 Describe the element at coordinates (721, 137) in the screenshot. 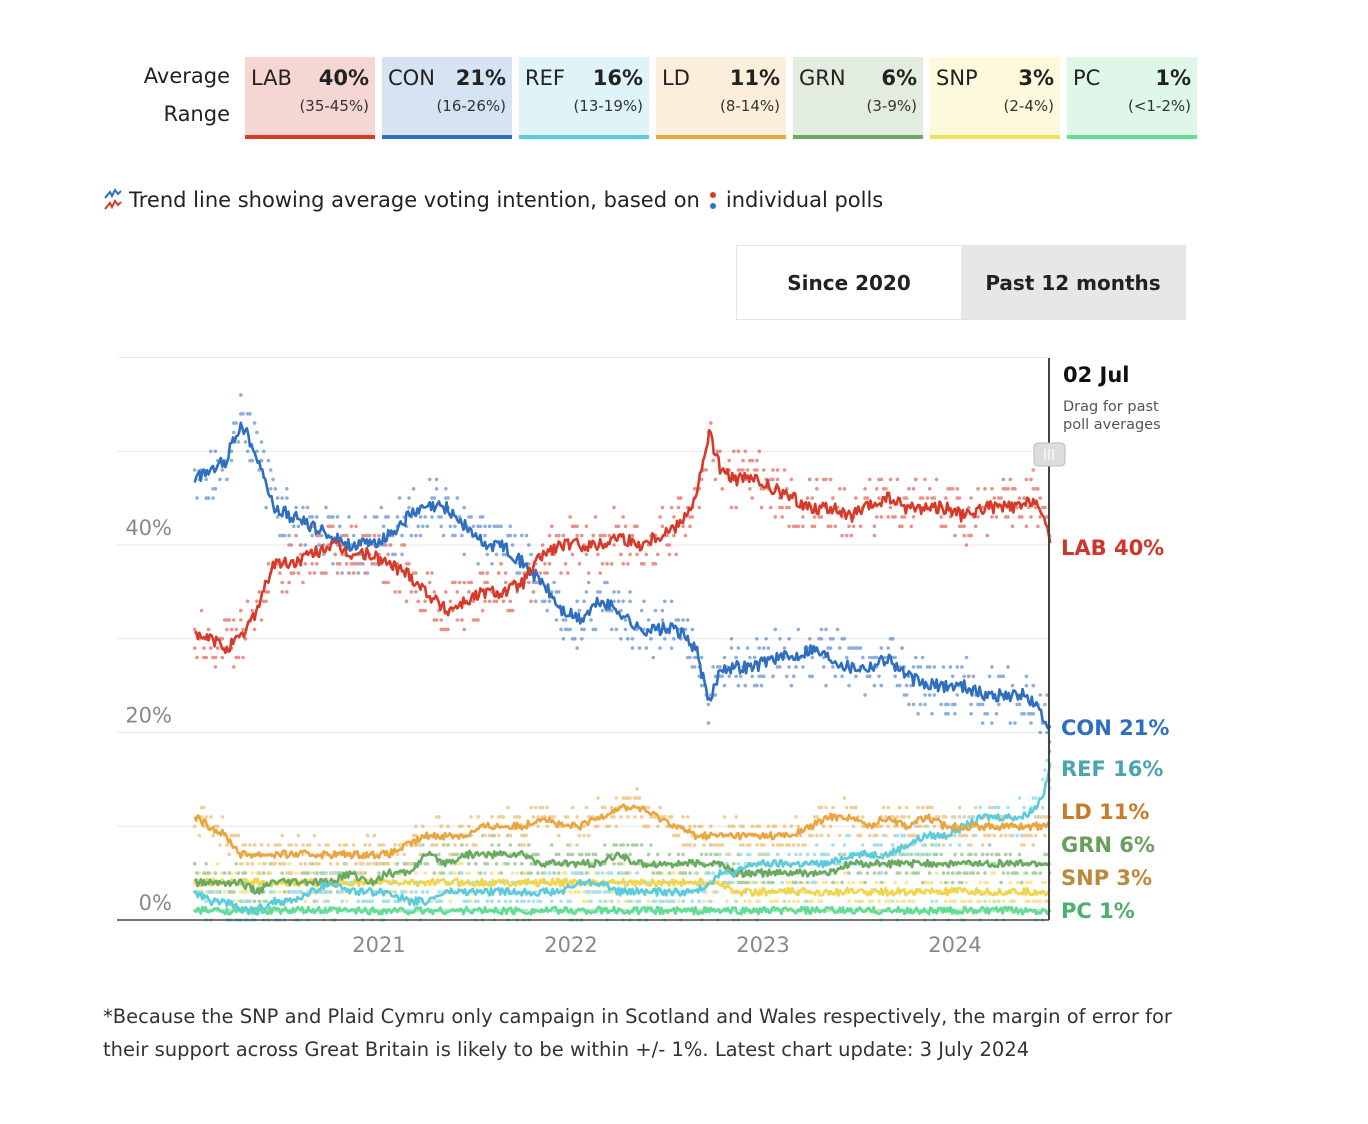

I see `party-color-bar` at that location.